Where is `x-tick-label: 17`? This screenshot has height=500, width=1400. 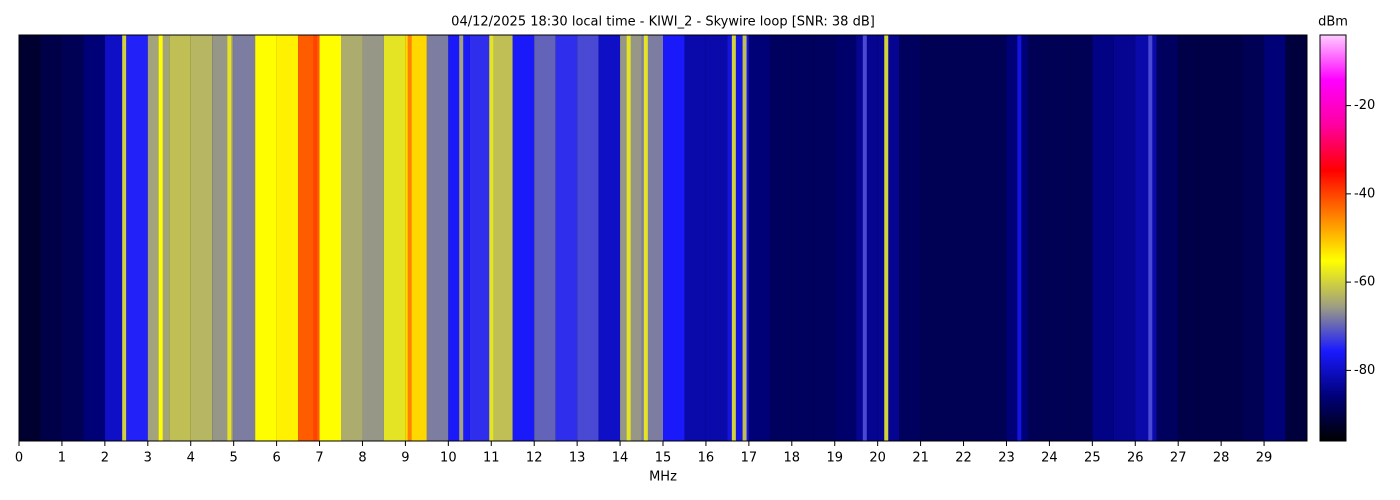 x-tick-label: 17 is located at coordinates (749, 458).